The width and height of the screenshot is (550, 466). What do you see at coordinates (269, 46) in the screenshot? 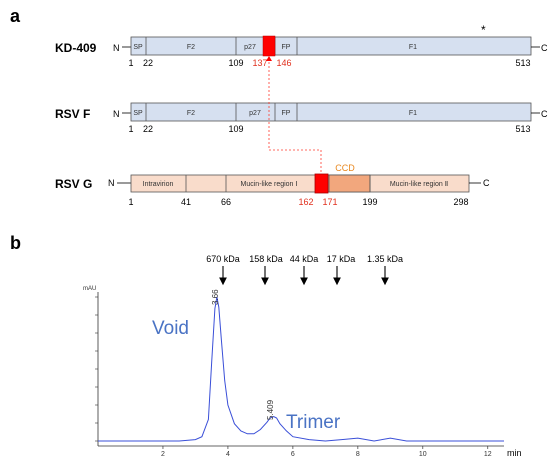
I see `red-insert` at bounding box center [269, 46].